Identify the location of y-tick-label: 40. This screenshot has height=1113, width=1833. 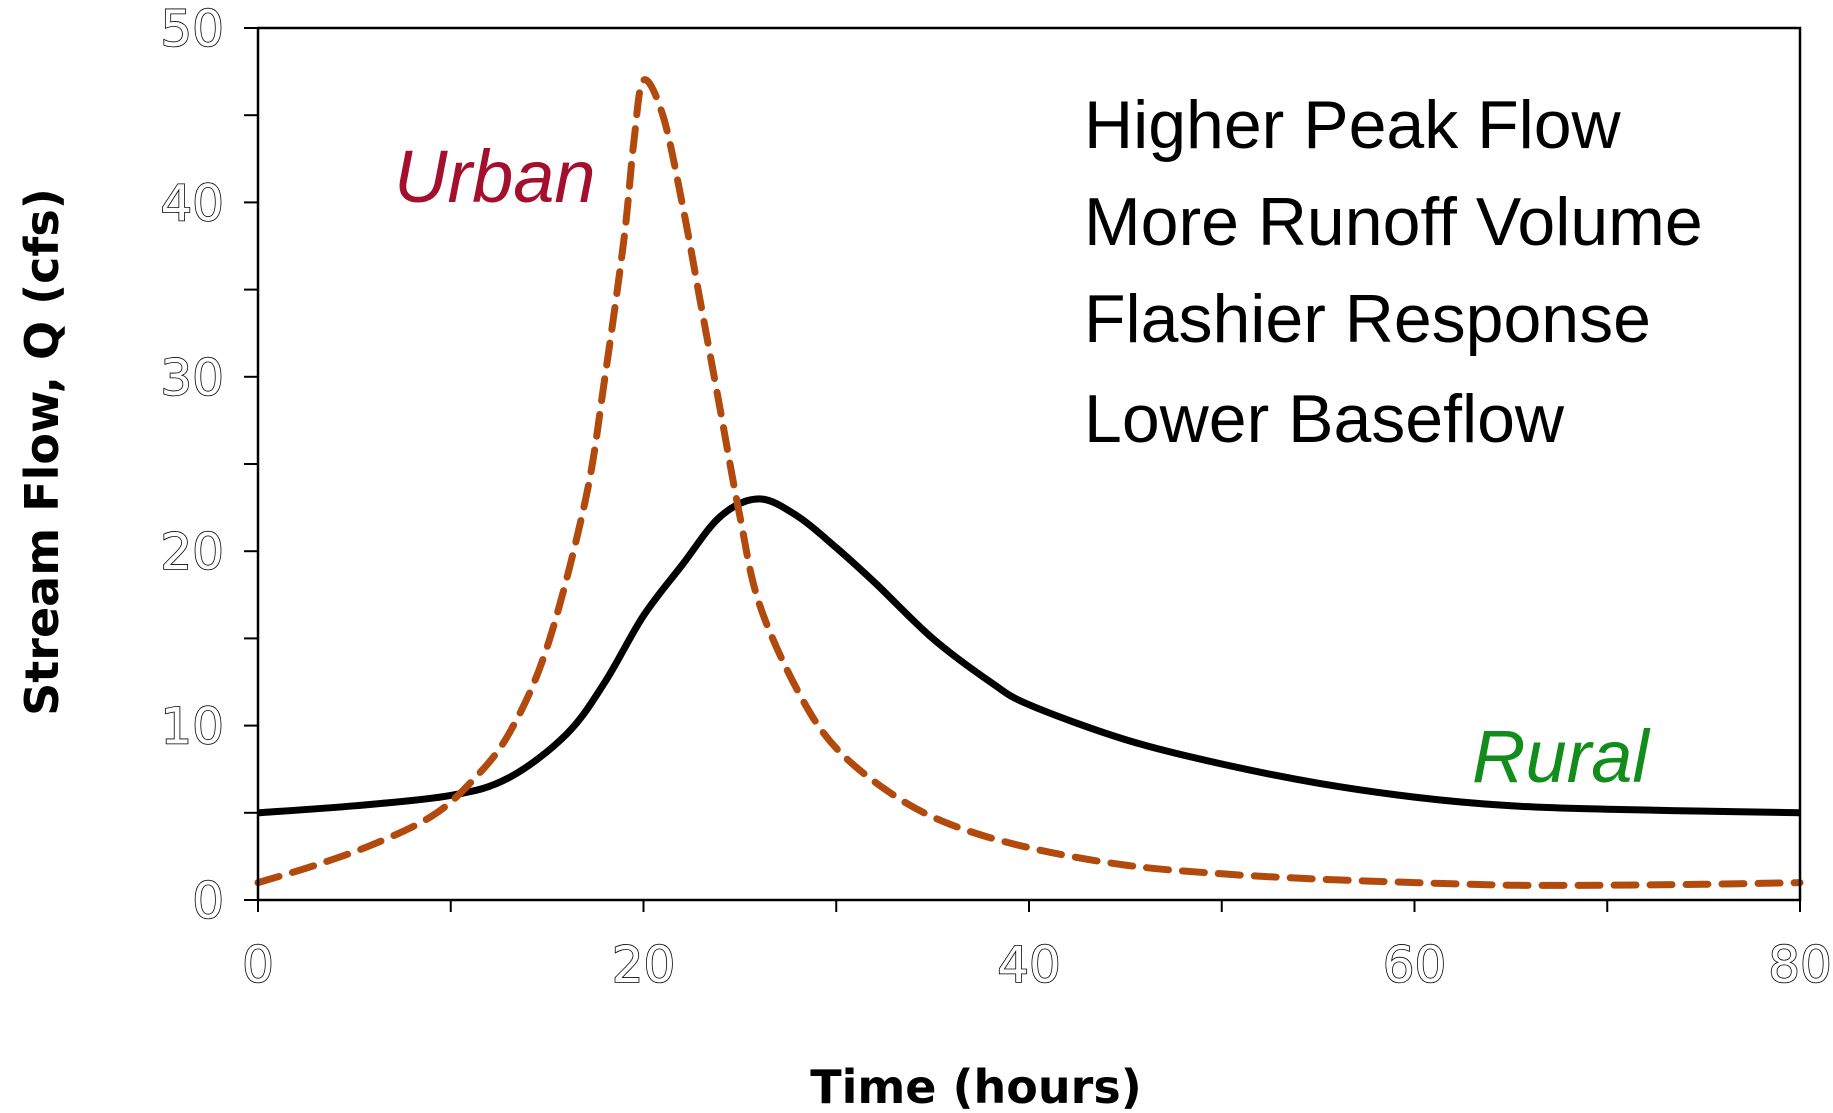
(192, 203).